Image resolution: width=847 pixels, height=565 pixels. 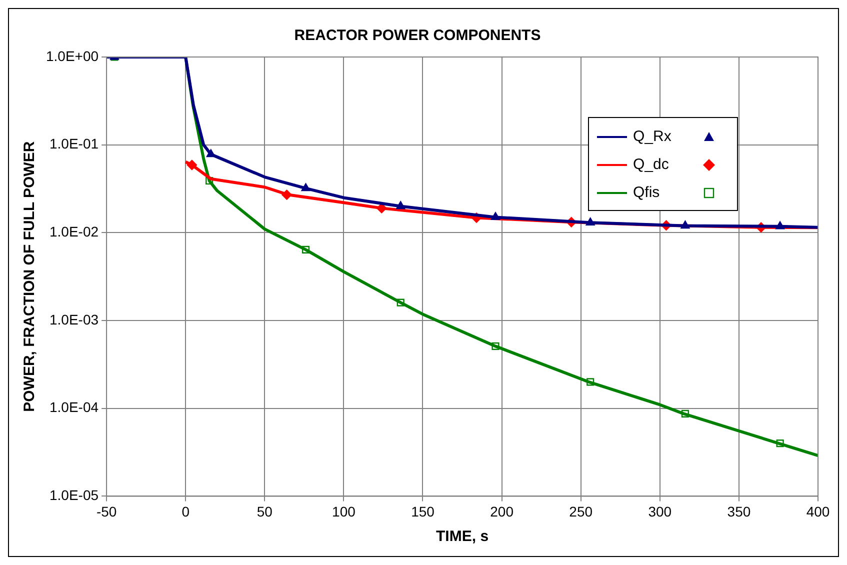 What do you see at coordinates (417, 35) in the screenshot?
I see `chart-title: REACTOR POWER COMPONENTS` at bounding box center [417, 35].